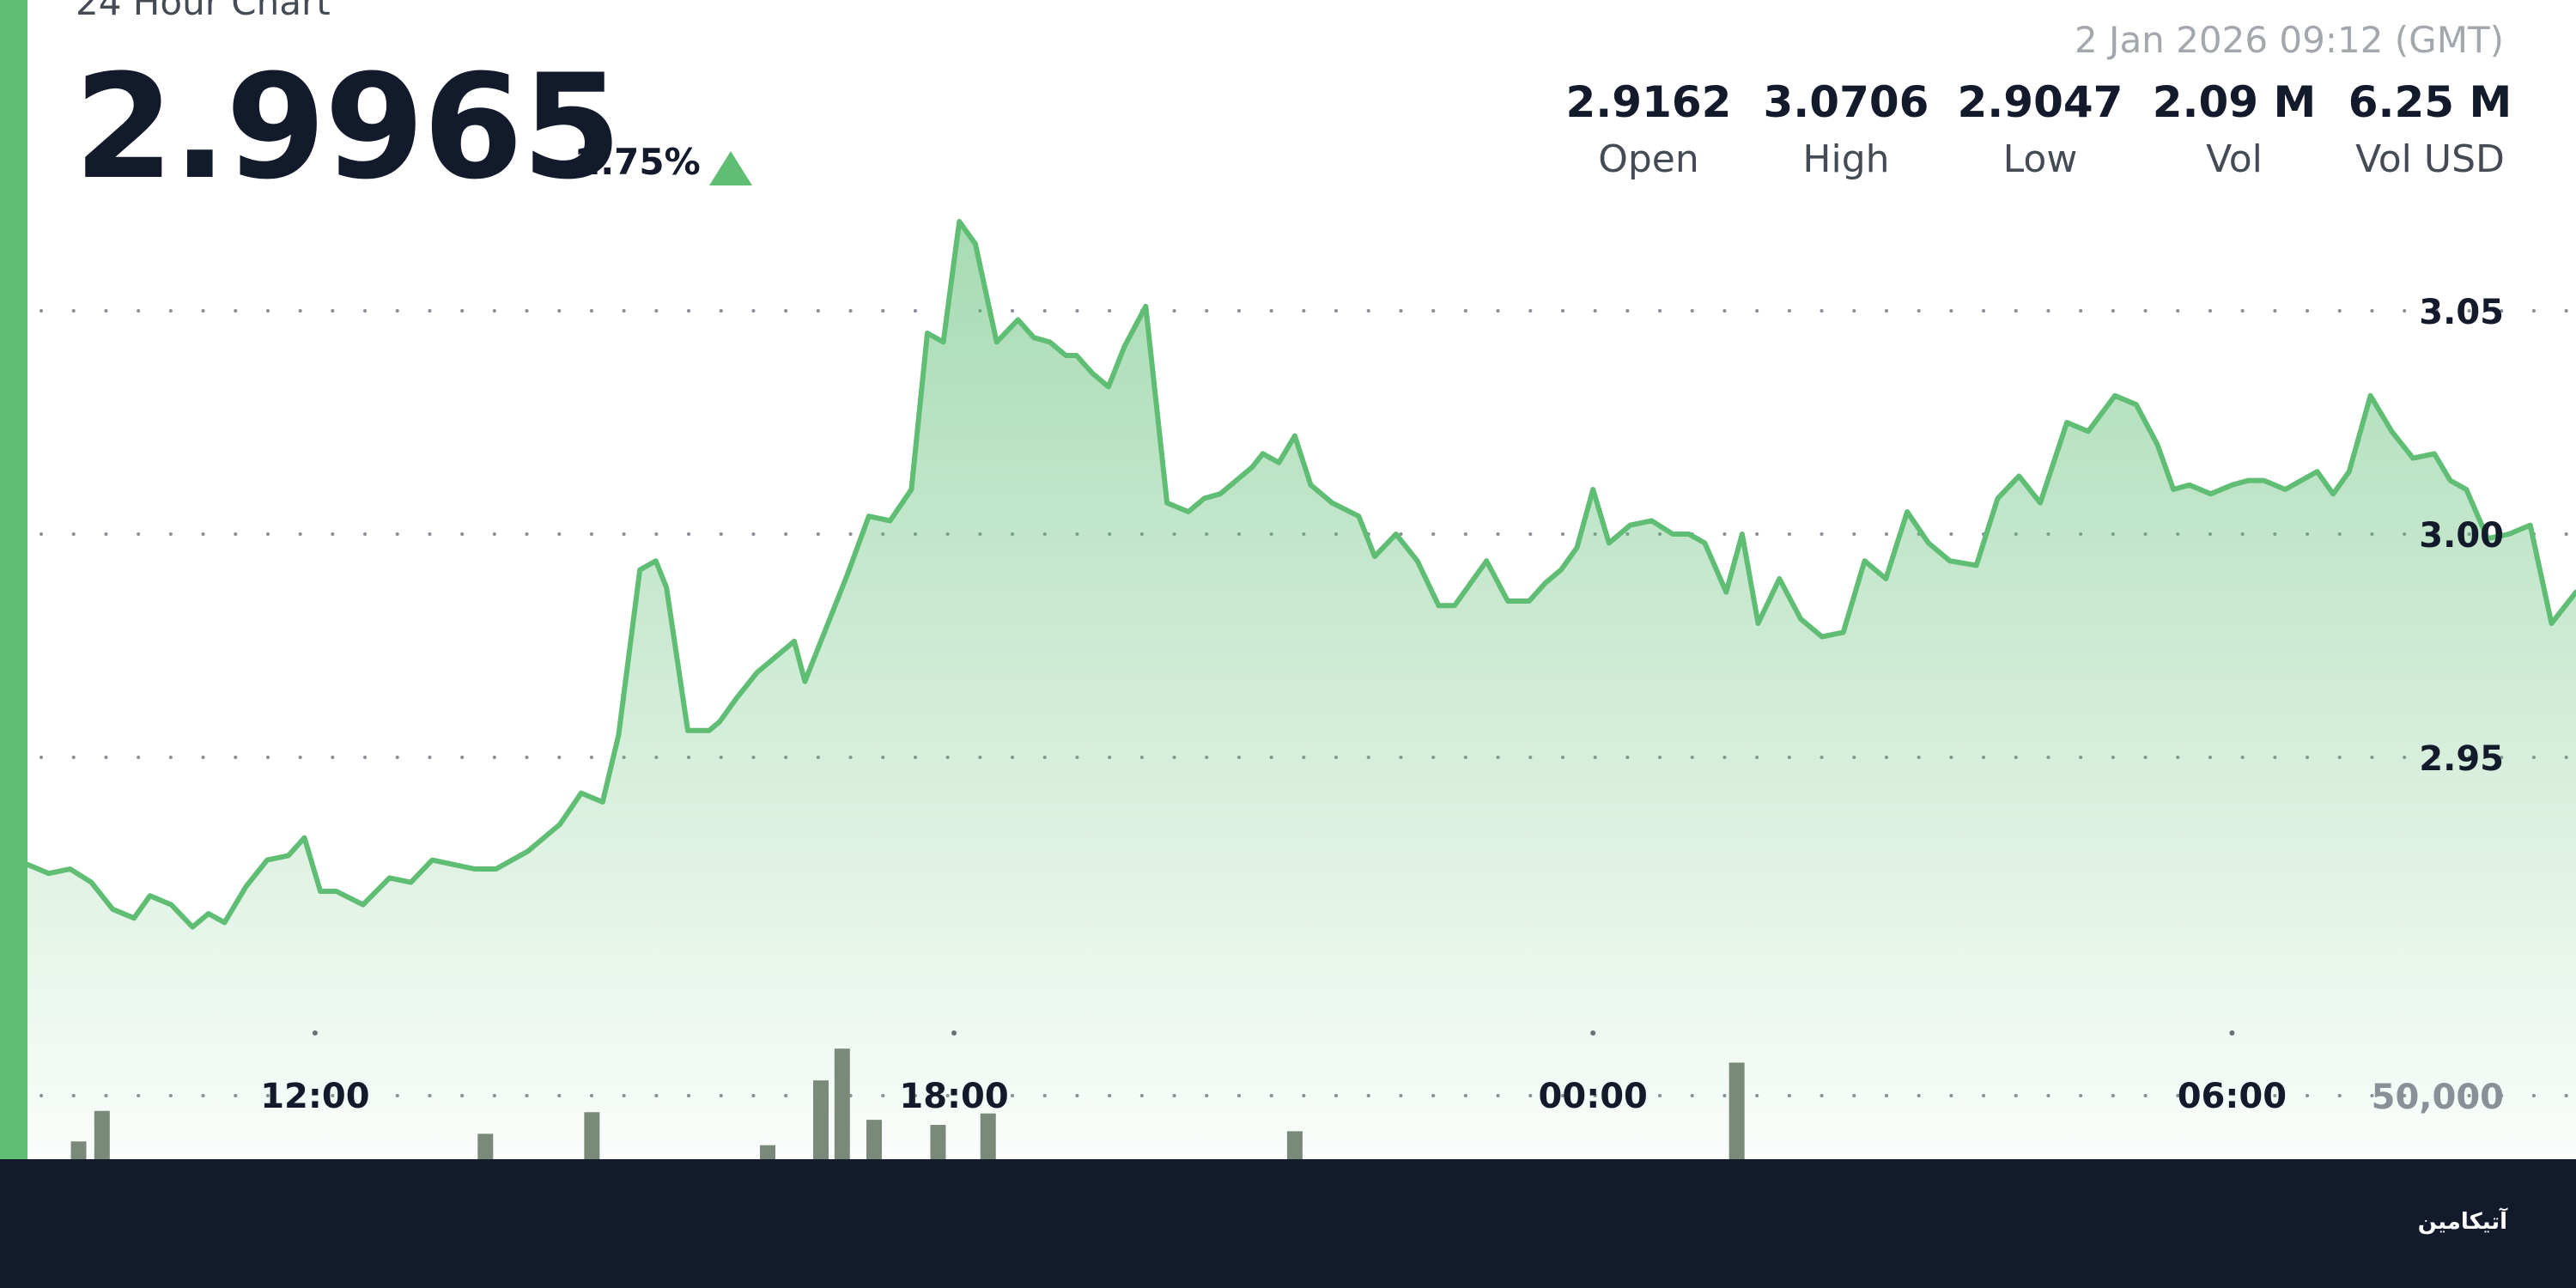  What do you see at coordinates (1846, 130) in the screenshot?
I see `stat-high: 3.0706 High` at bounding box center [1846, 130].